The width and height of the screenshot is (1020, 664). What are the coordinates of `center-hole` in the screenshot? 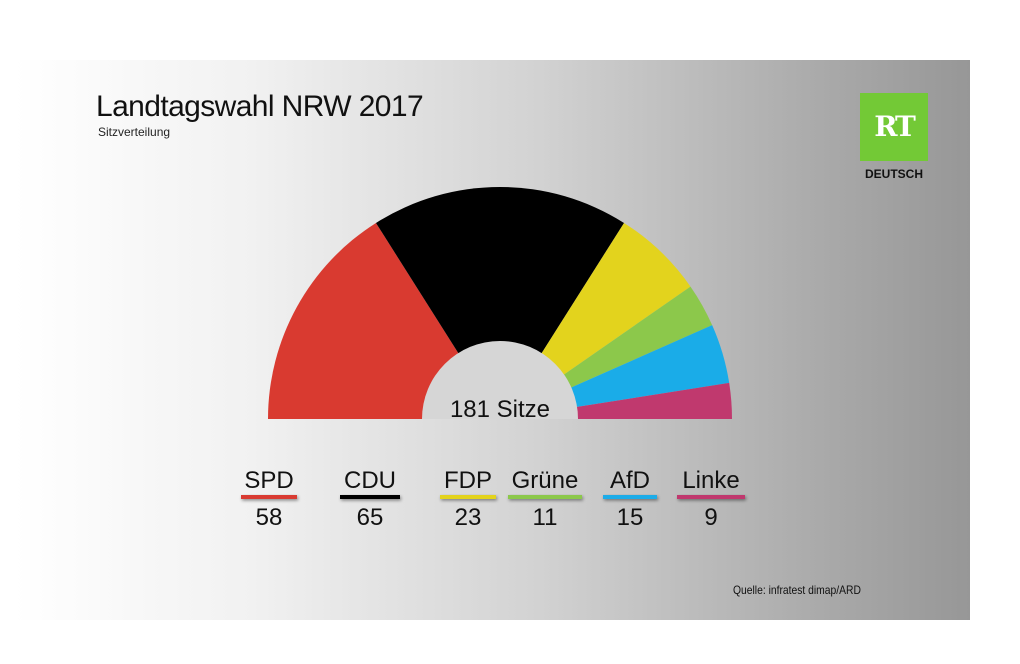 It's located at (500, 380).